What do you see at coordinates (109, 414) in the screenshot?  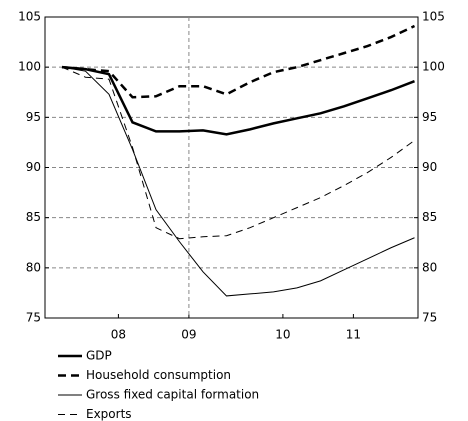 I see `legend-label: Exports` at bounding box center [109, 414].